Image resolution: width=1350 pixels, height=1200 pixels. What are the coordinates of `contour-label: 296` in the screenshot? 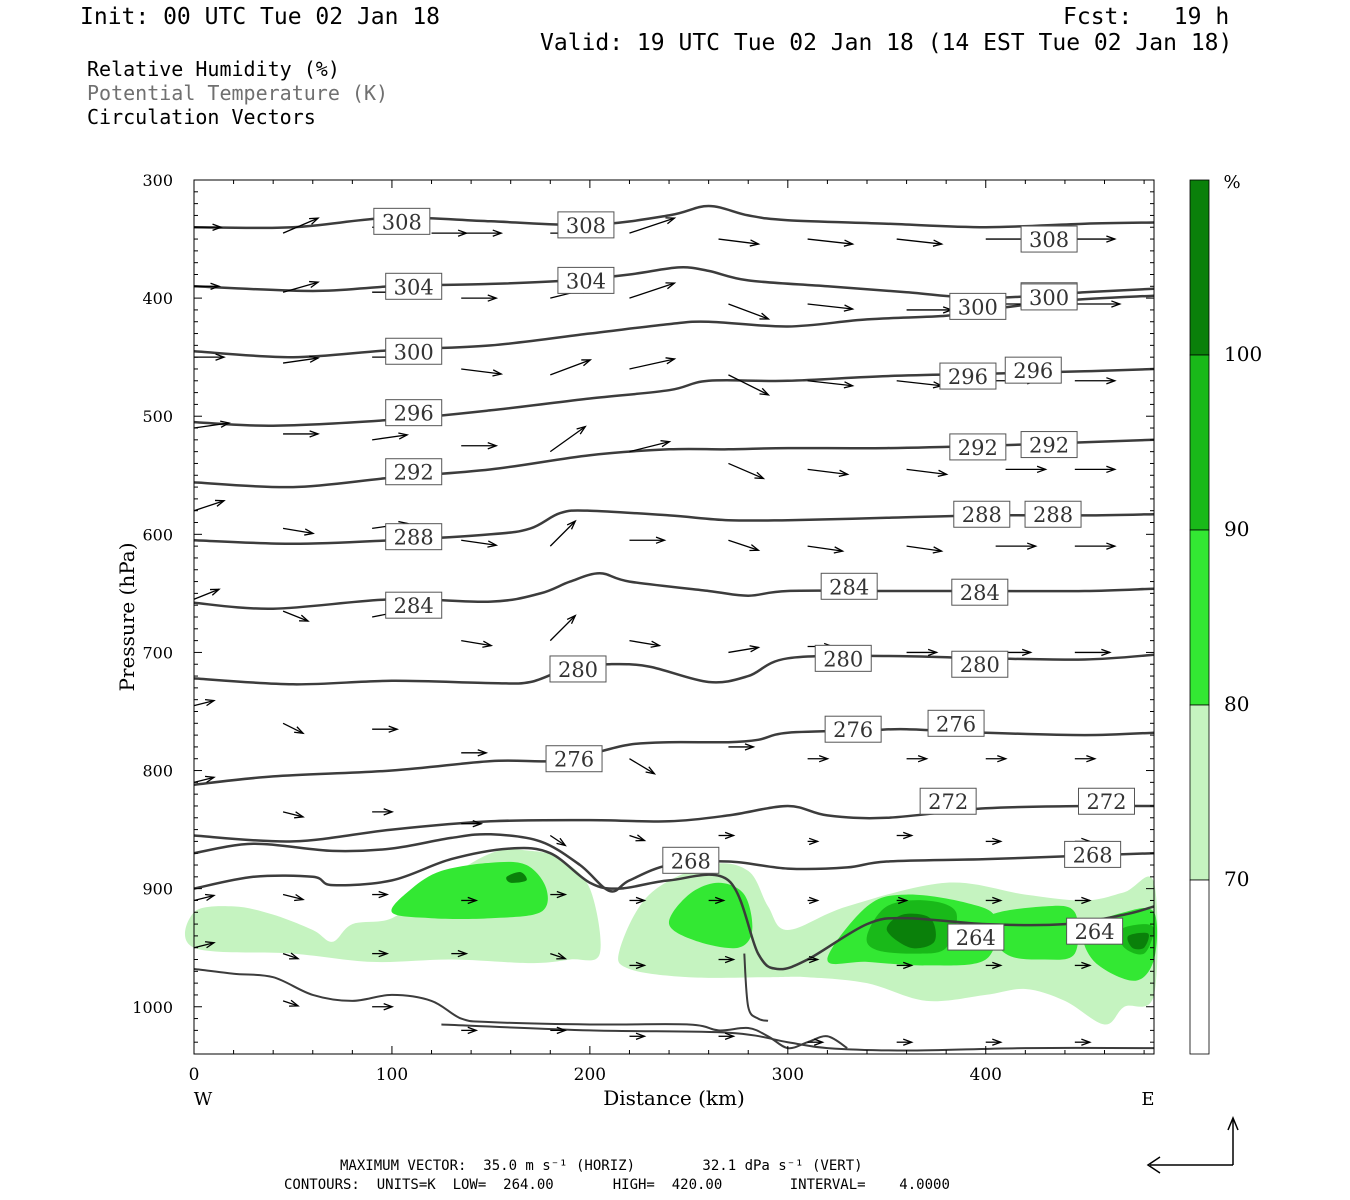 It's located at (968, 376).